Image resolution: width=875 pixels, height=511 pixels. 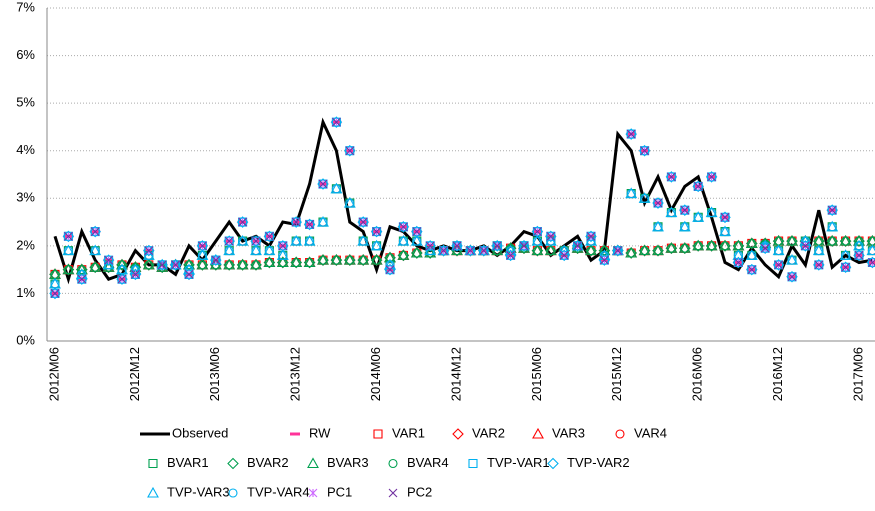 What do you see at coordinates (134, 374) in the screenshot?
I see `x-tick-label: 2012M12` at bounding box center [134, 374].